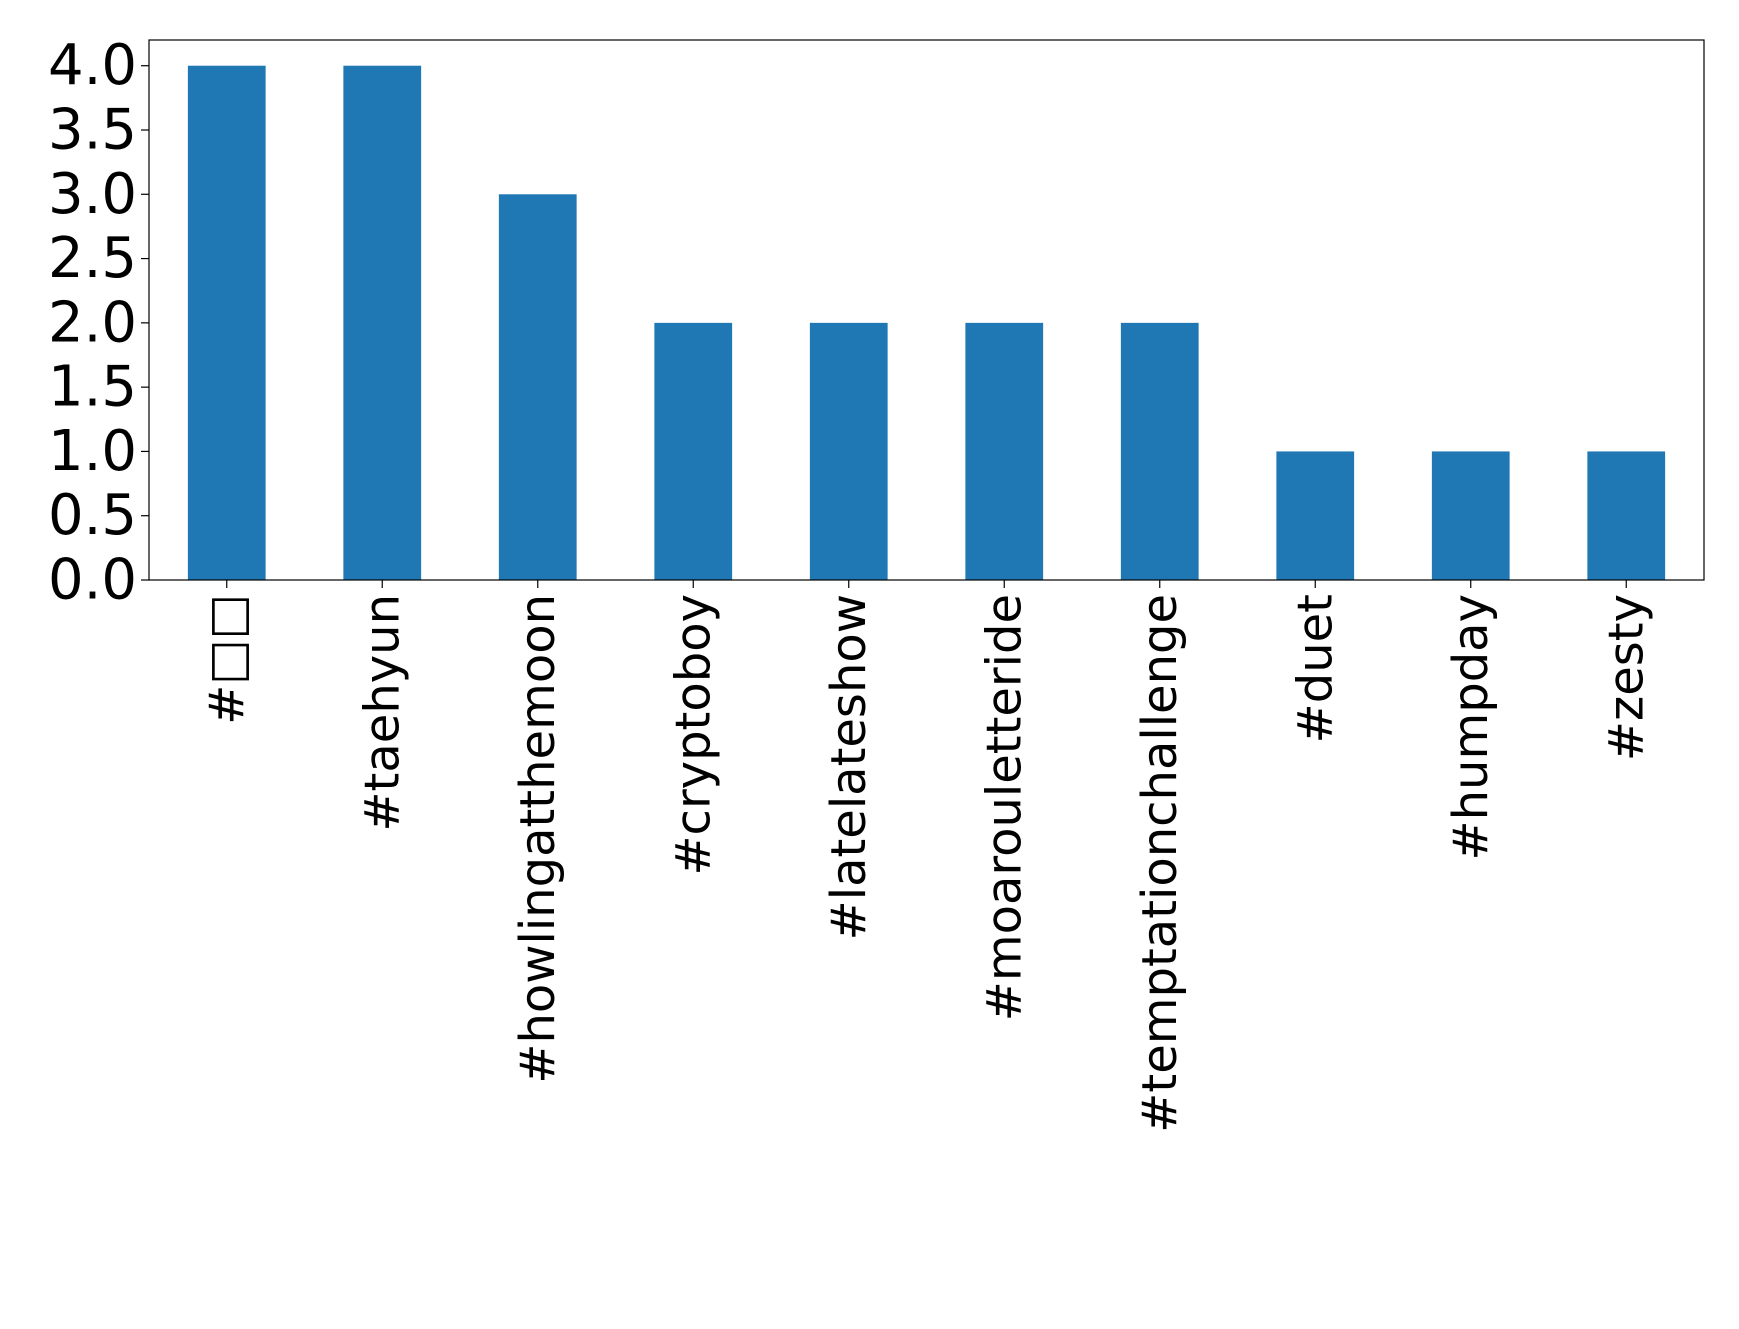 The width and height of the screenshot is (1739, 1329). Describe the element at coordinates (92, 515) in the screenshot. I see `y-tick-label: 0.5` at that location.